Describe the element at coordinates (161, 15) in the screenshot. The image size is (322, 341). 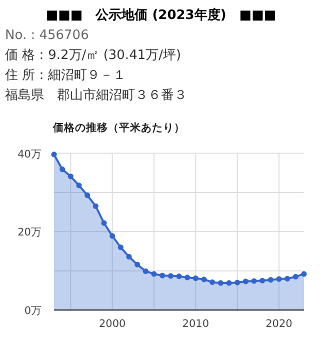
I see `text: ■■■ 公示地価 (2023年度) ■■■` at that location.